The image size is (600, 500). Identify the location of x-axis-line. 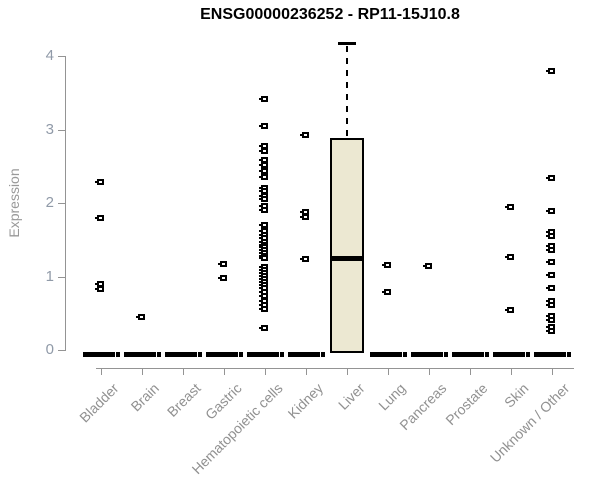
(335, 368).